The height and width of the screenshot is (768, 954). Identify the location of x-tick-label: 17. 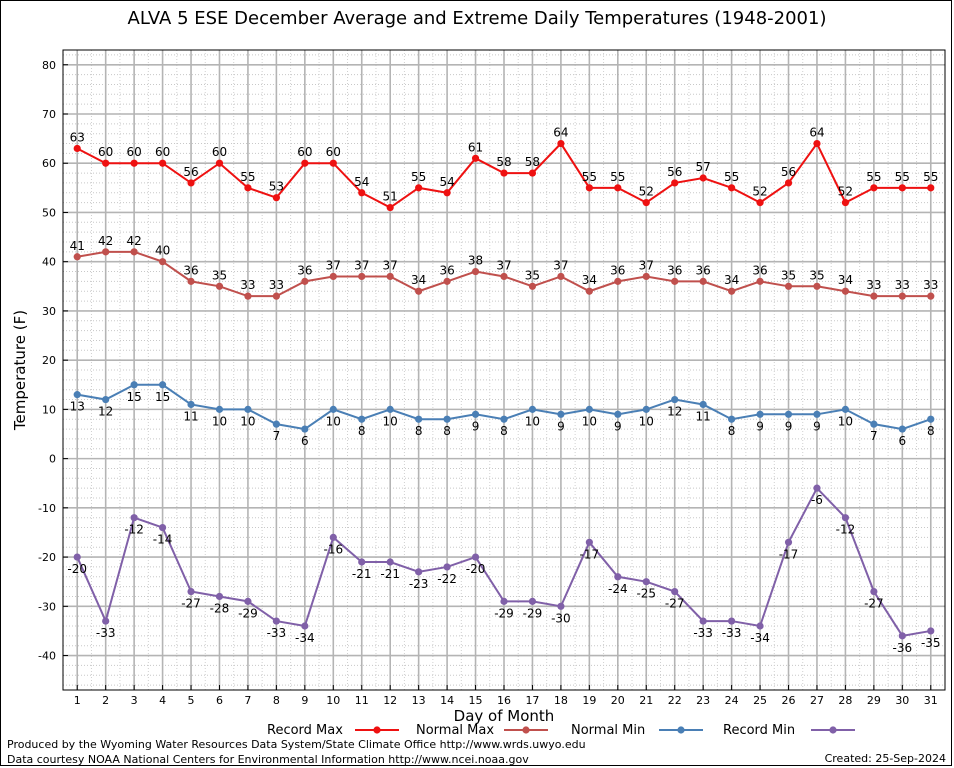
(532, 700).